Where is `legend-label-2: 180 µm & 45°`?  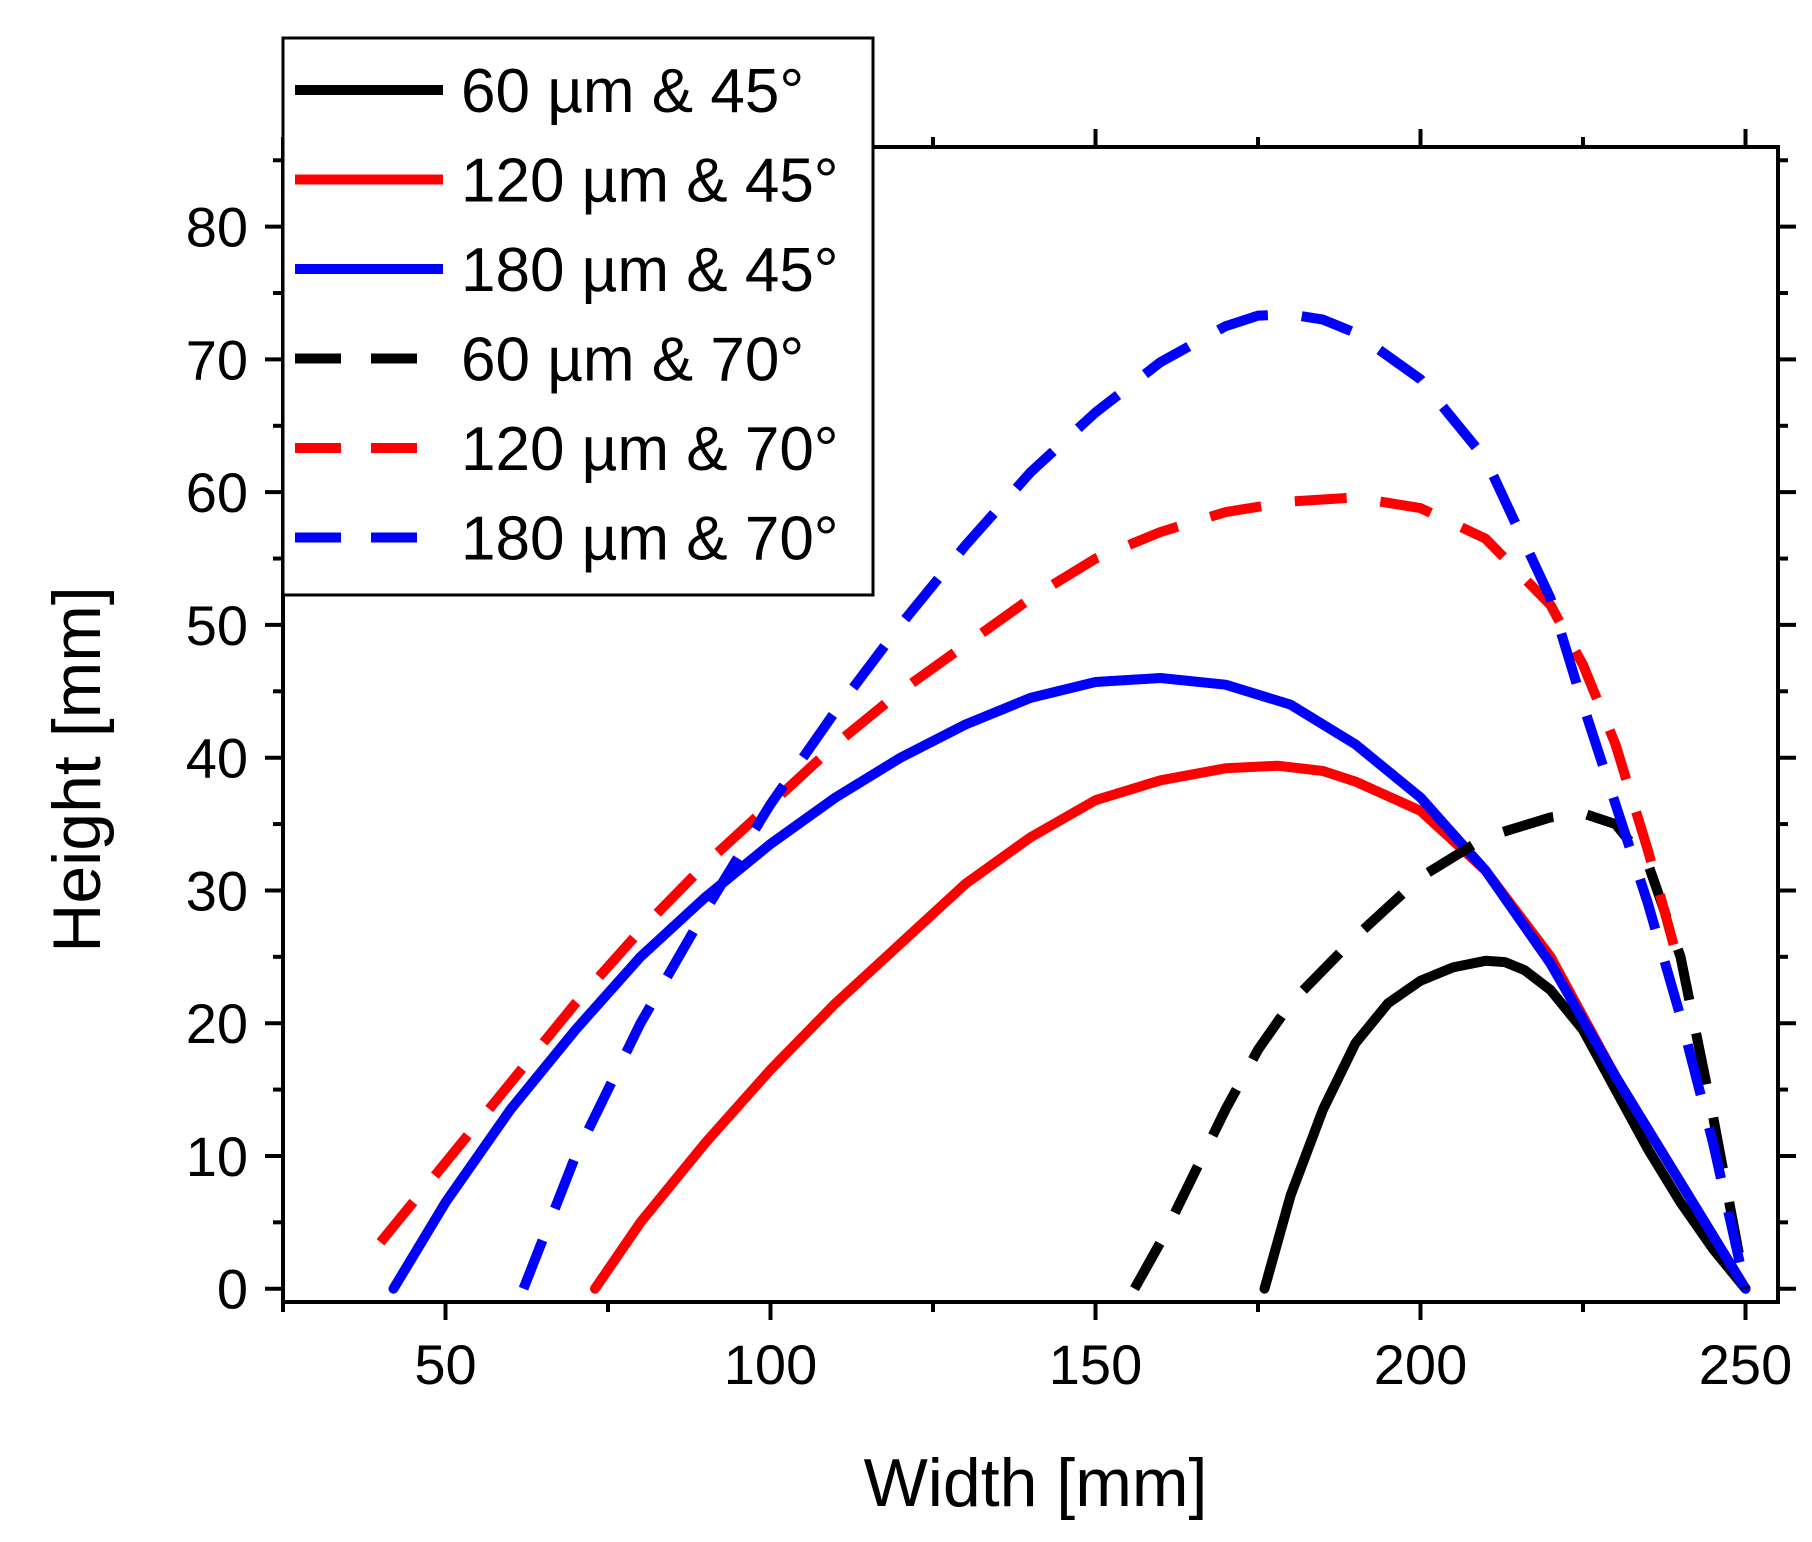
legend-label-2: 180 µm & 45° is located at coordinates (650, 270).